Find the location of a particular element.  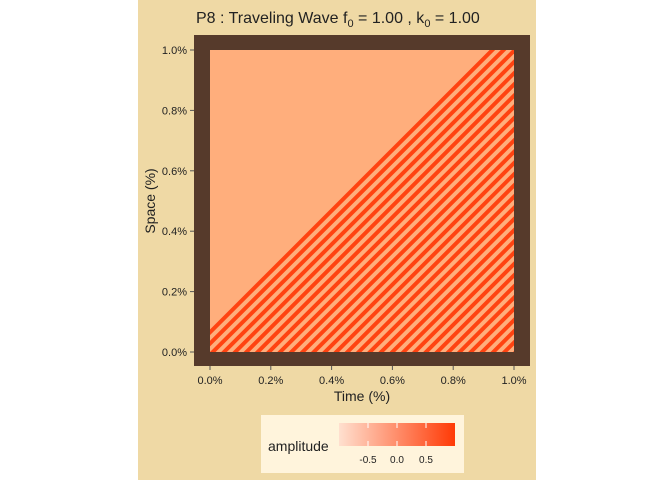

y-tick-label: 0.4% is located at coordinates (174, 232).